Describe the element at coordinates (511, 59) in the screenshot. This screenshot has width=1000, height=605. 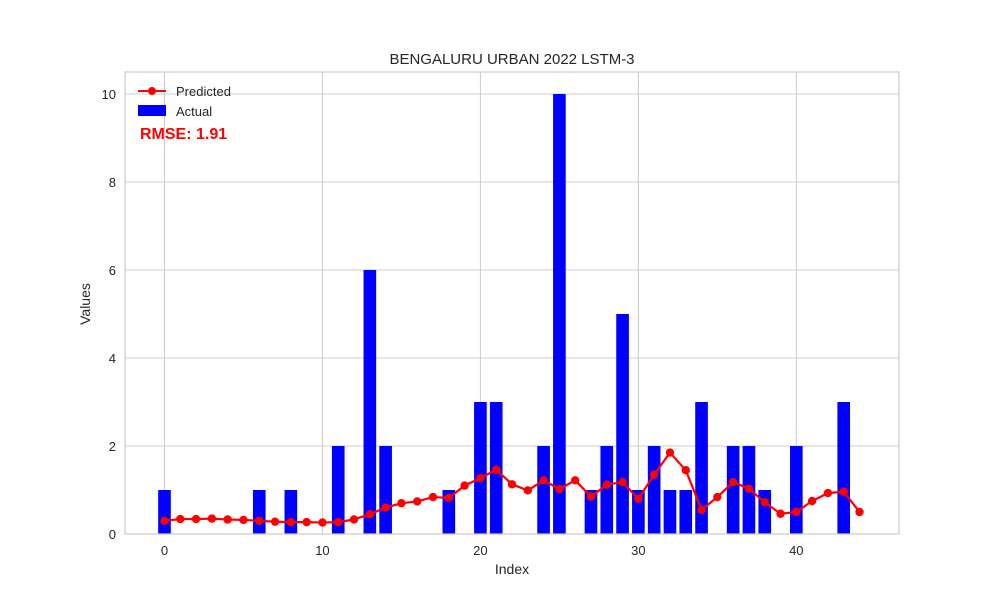
I see `chart-title: BENGALURU URBAN 2022 LSTM-3` at that location.